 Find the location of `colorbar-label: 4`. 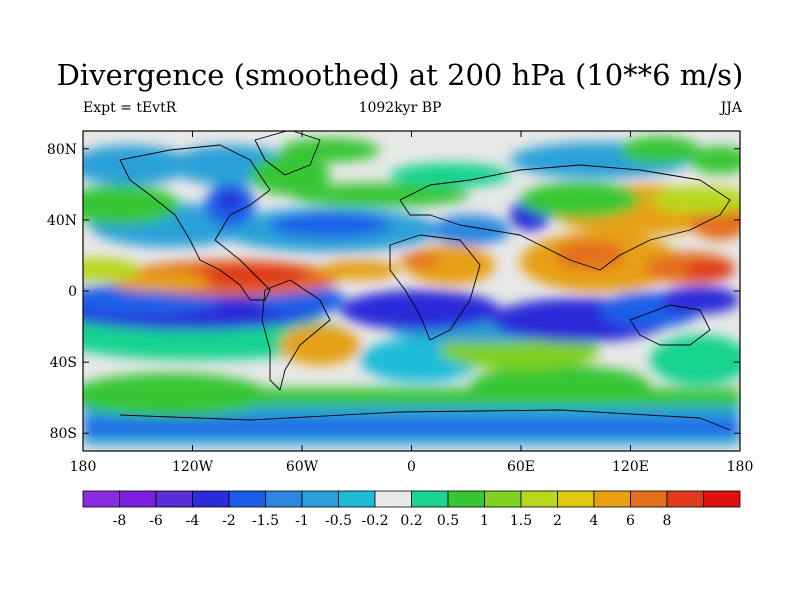

colorbar-label: 4 is located at coordinates (594, 521).